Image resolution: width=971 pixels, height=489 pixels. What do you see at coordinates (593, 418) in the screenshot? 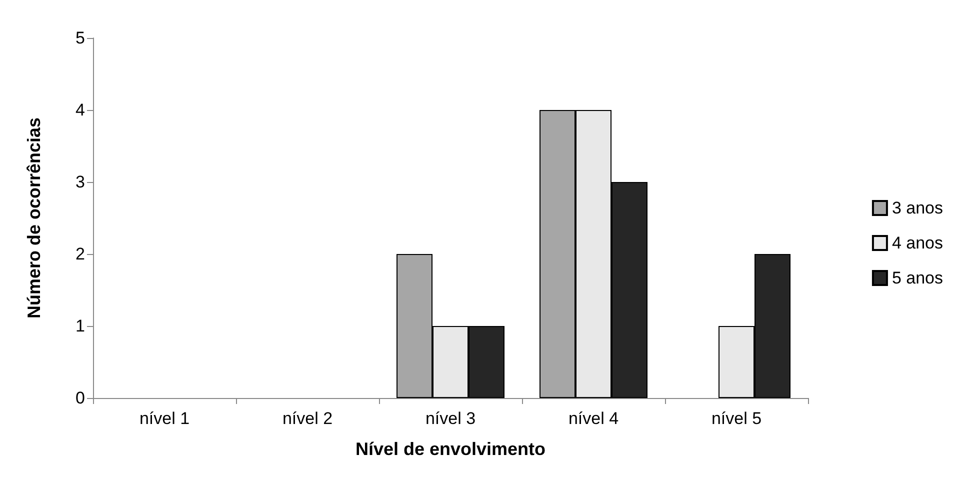
I see `x-tick-label: nível 4` at bounding box center [593, 418].